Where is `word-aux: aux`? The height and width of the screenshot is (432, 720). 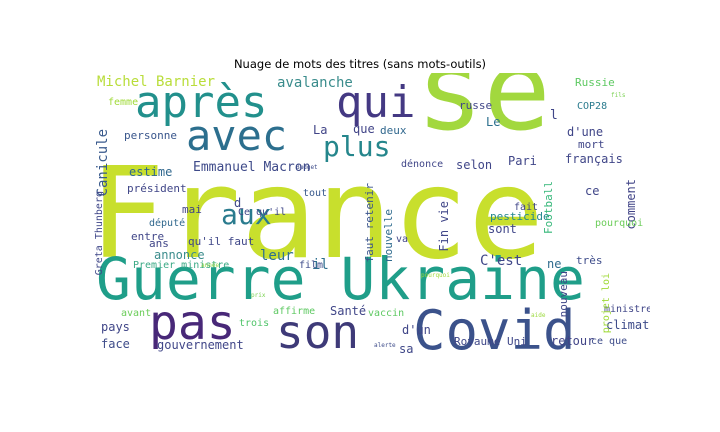
word-aux: aux is located at coordinates (246, 214).